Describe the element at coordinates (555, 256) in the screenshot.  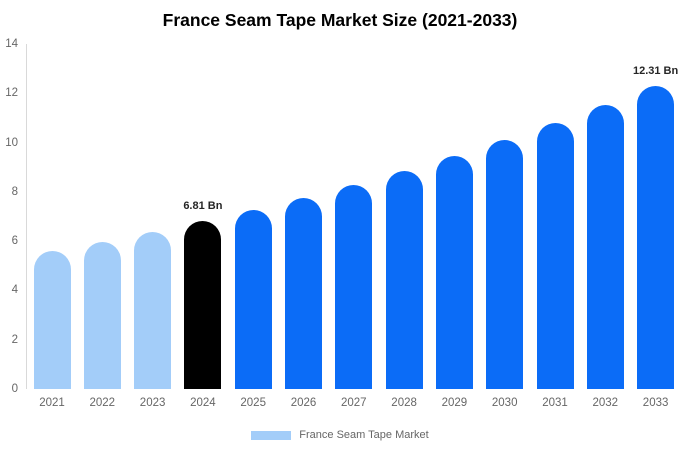
I see `bar-2031` at that location.